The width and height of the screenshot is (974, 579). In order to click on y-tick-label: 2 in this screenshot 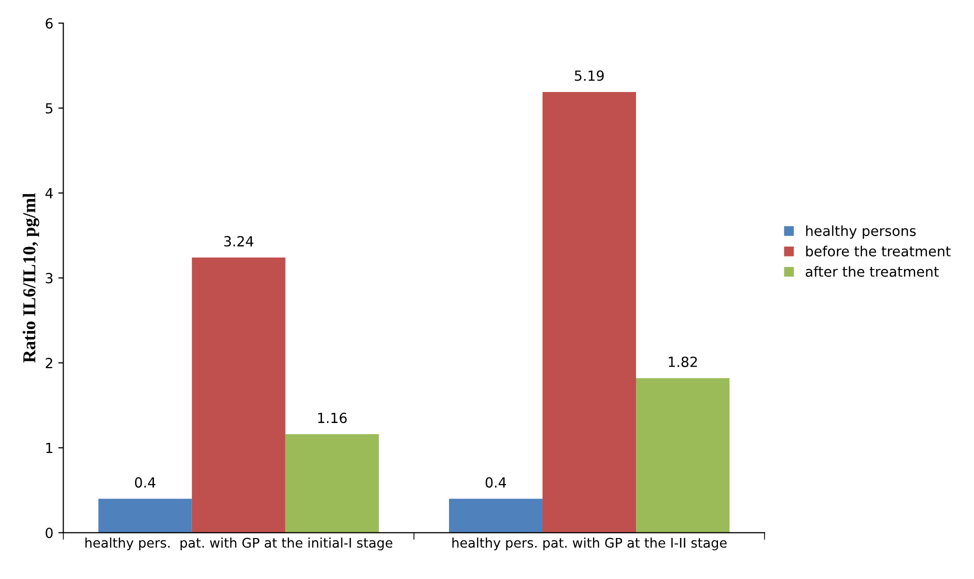, I will do `click(49, 363)`.